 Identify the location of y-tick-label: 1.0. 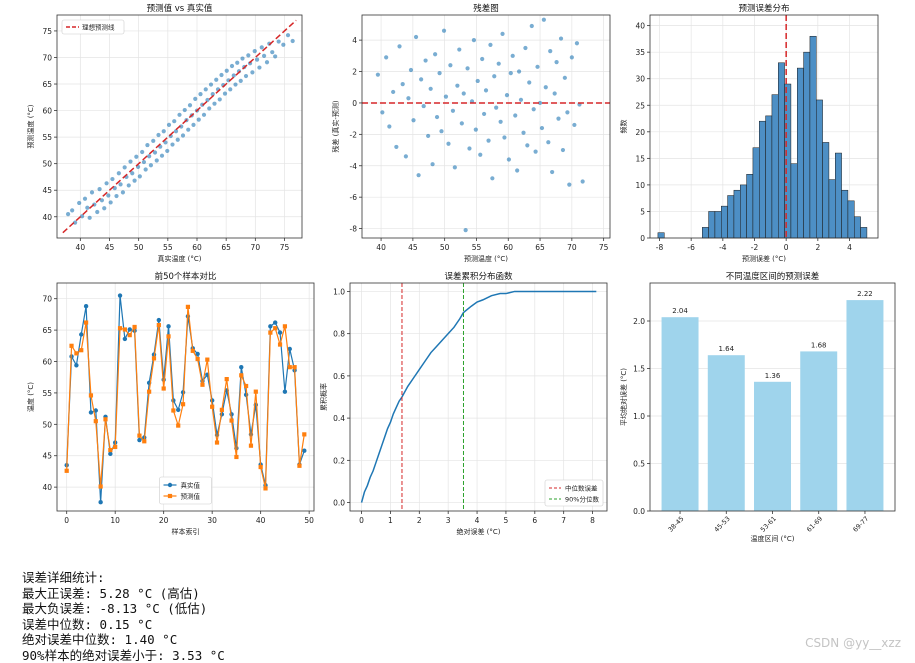
(639, 416).